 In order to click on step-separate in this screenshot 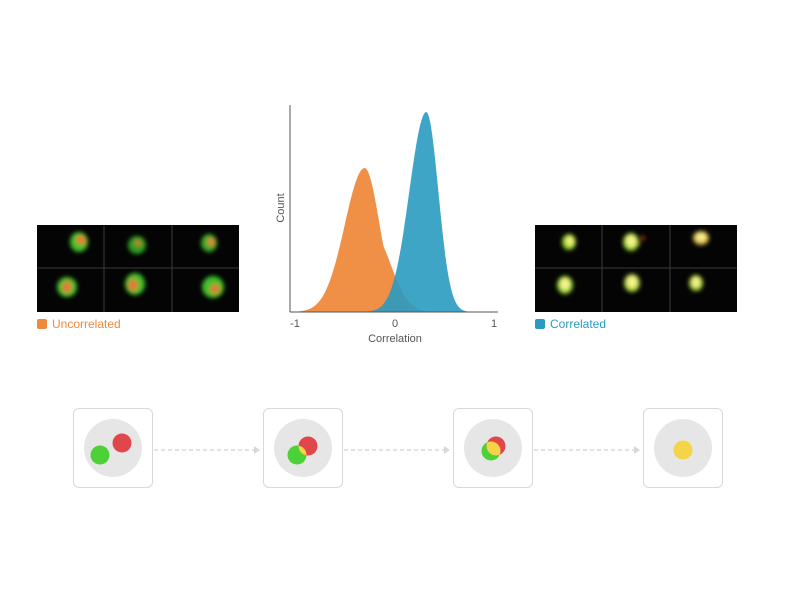, I will do `click(113, 448)`.